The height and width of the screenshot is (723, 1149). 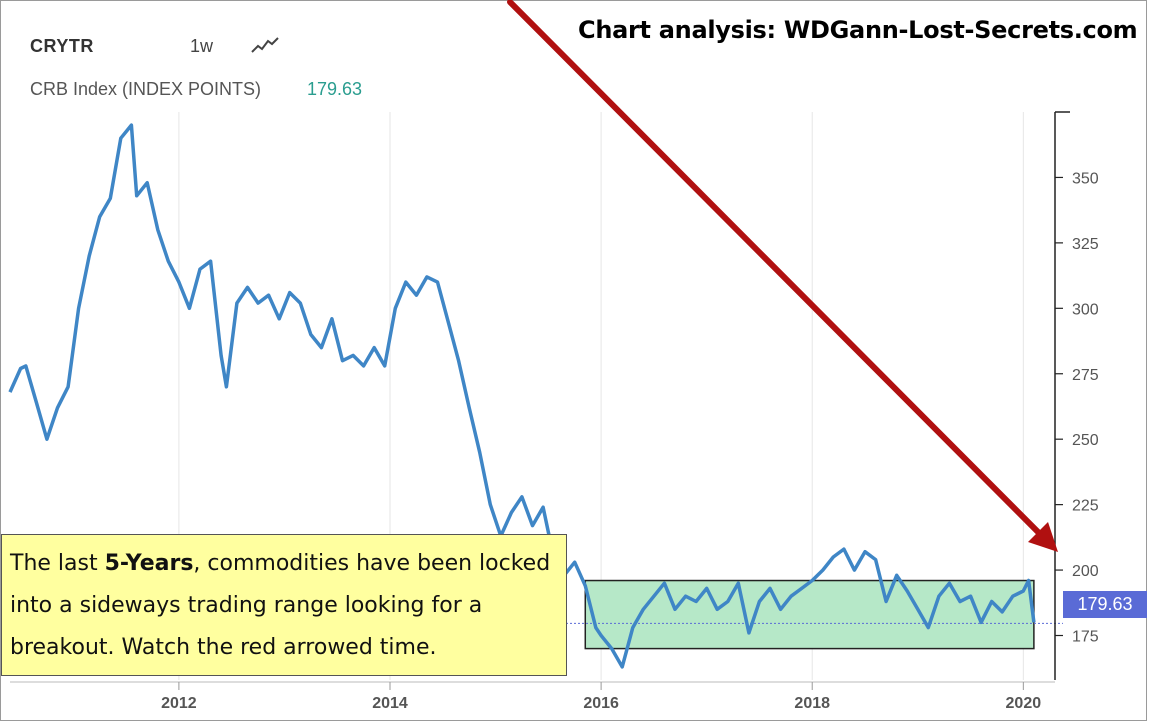 What do you see at coordinates (149, 563) in the screenshot?
I see `annotation-bold: 5-Years` at bounding box center [149, 563].